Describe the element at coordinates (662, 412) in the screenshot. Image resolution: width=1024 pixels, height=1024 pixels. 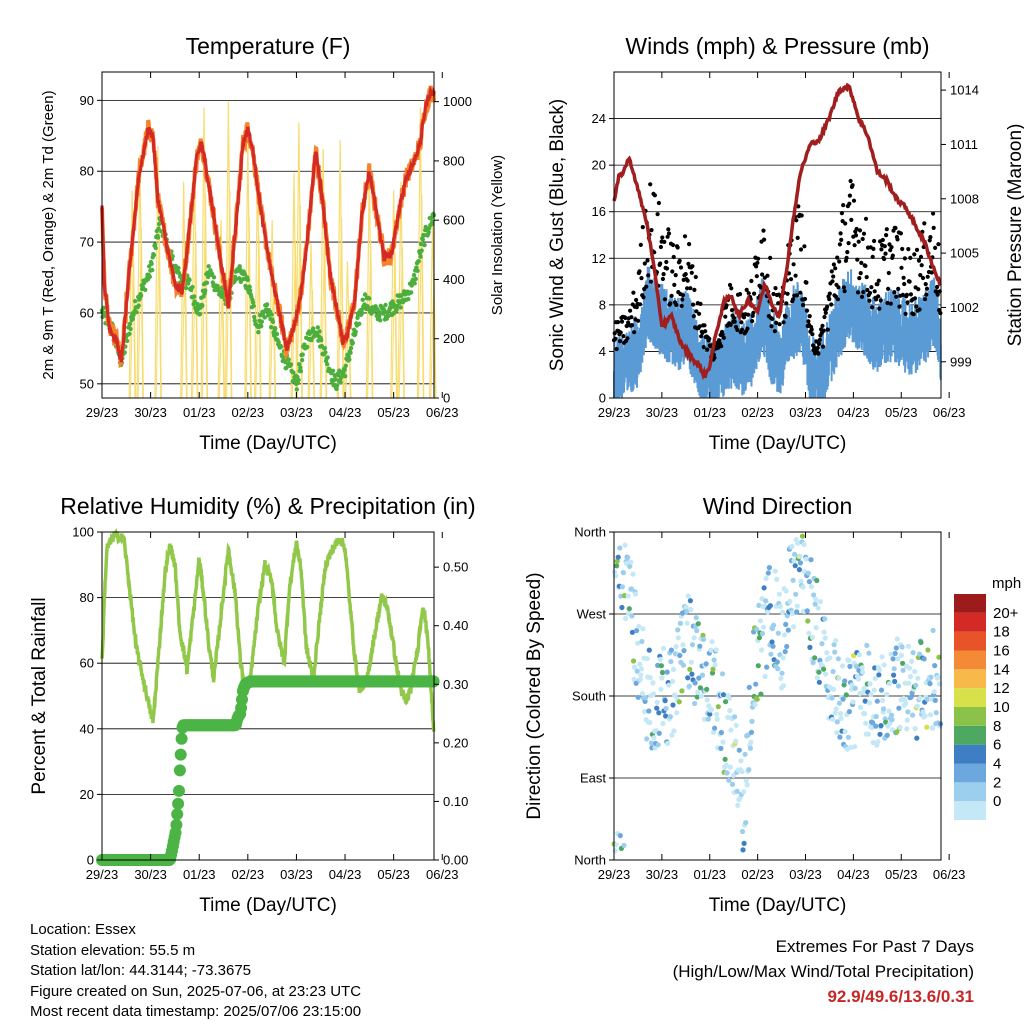
I see `x-tick-label: 30/23` at that location.